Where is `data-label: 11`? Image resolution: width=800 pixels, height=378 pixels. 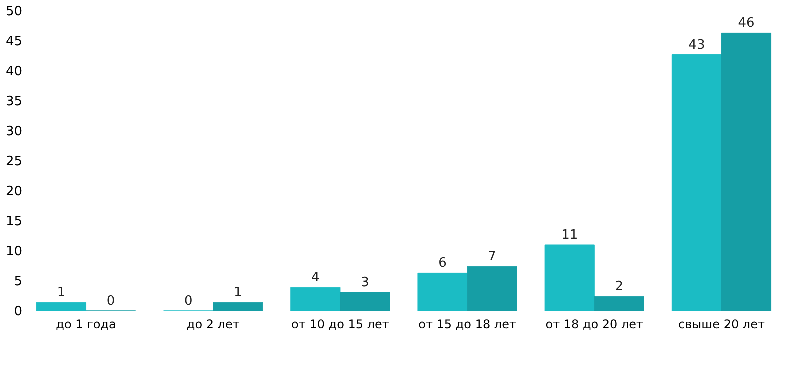
data-label: 11 is located at coordinates (570, 235).